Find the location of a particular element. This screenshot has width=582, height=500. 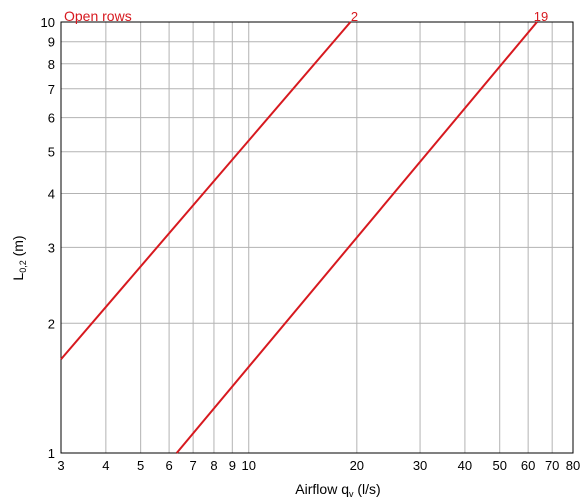

x-axis-label-sub: v is located at coordinates (351, 494).